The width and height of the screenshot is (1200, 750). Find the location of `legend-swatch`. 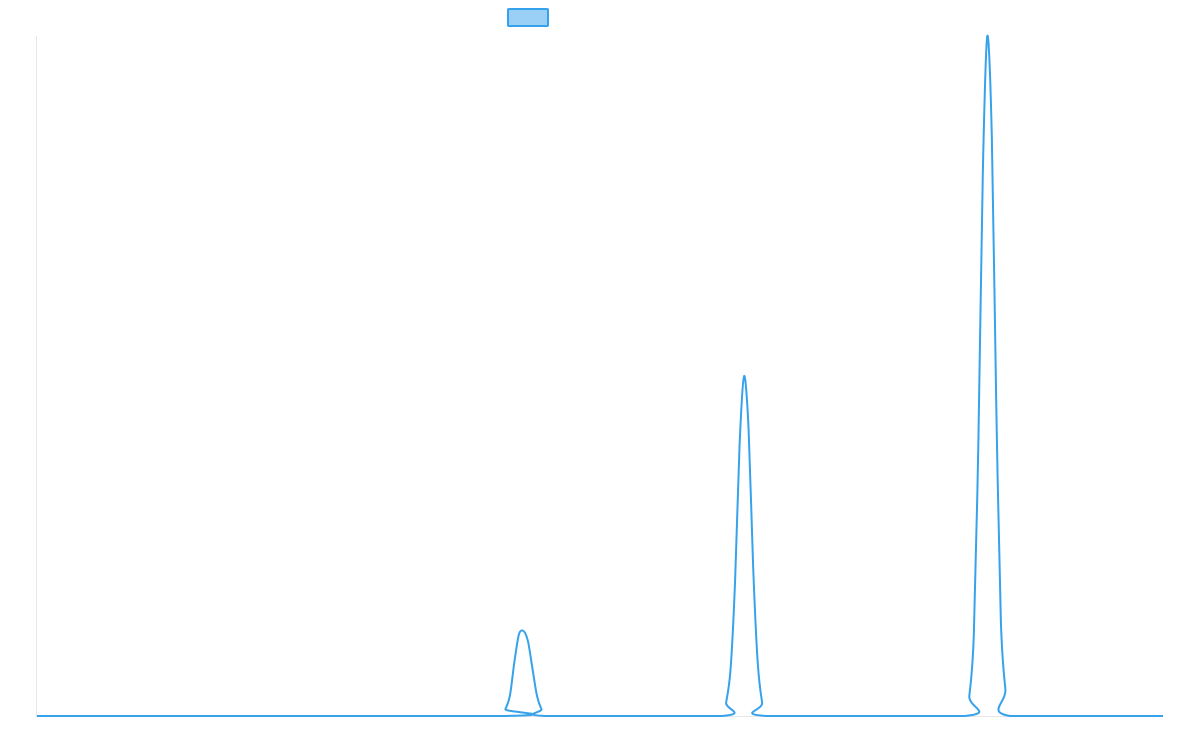

legend-swatch is located at coordinates (528, 17).